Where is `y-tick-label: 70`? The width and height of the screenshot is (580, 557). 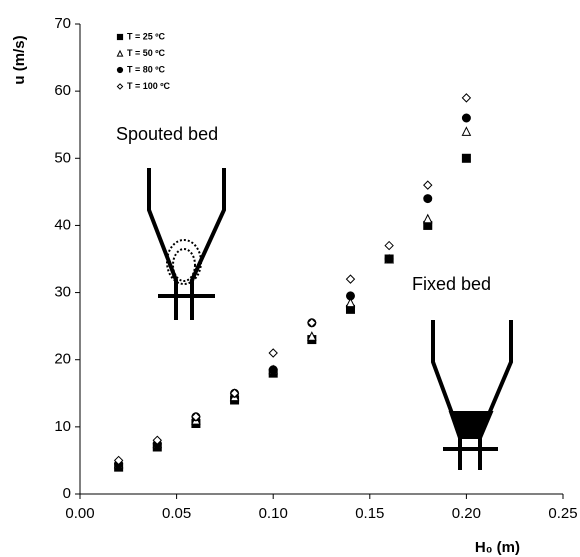
y-tick-label: 70 is located at coordinates (62, 23).